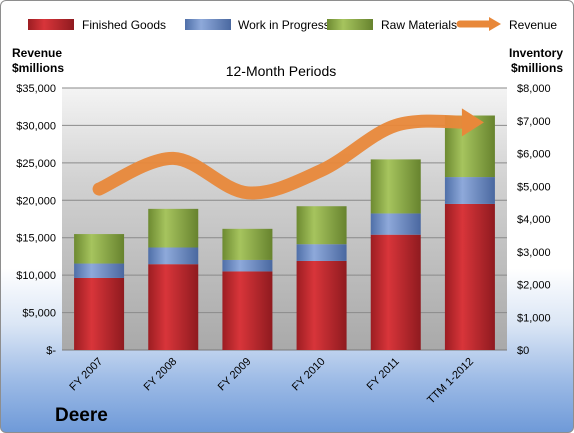 This screenshot has height=433, width=574. What do you see at coordinates (383, 374) in the screenshot?
I see `category-label: FY 2011` at bounding box center [383, 374].